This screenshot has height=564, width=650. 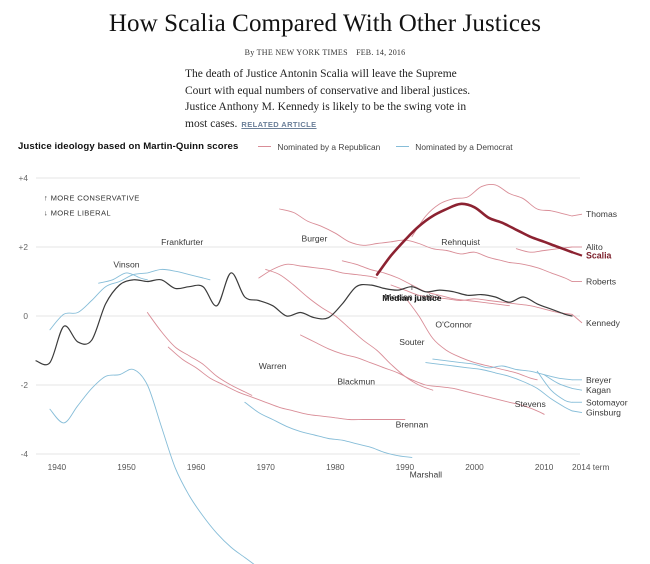 I want to click on series-label-souter: Souter, so click(x=411, y=342).